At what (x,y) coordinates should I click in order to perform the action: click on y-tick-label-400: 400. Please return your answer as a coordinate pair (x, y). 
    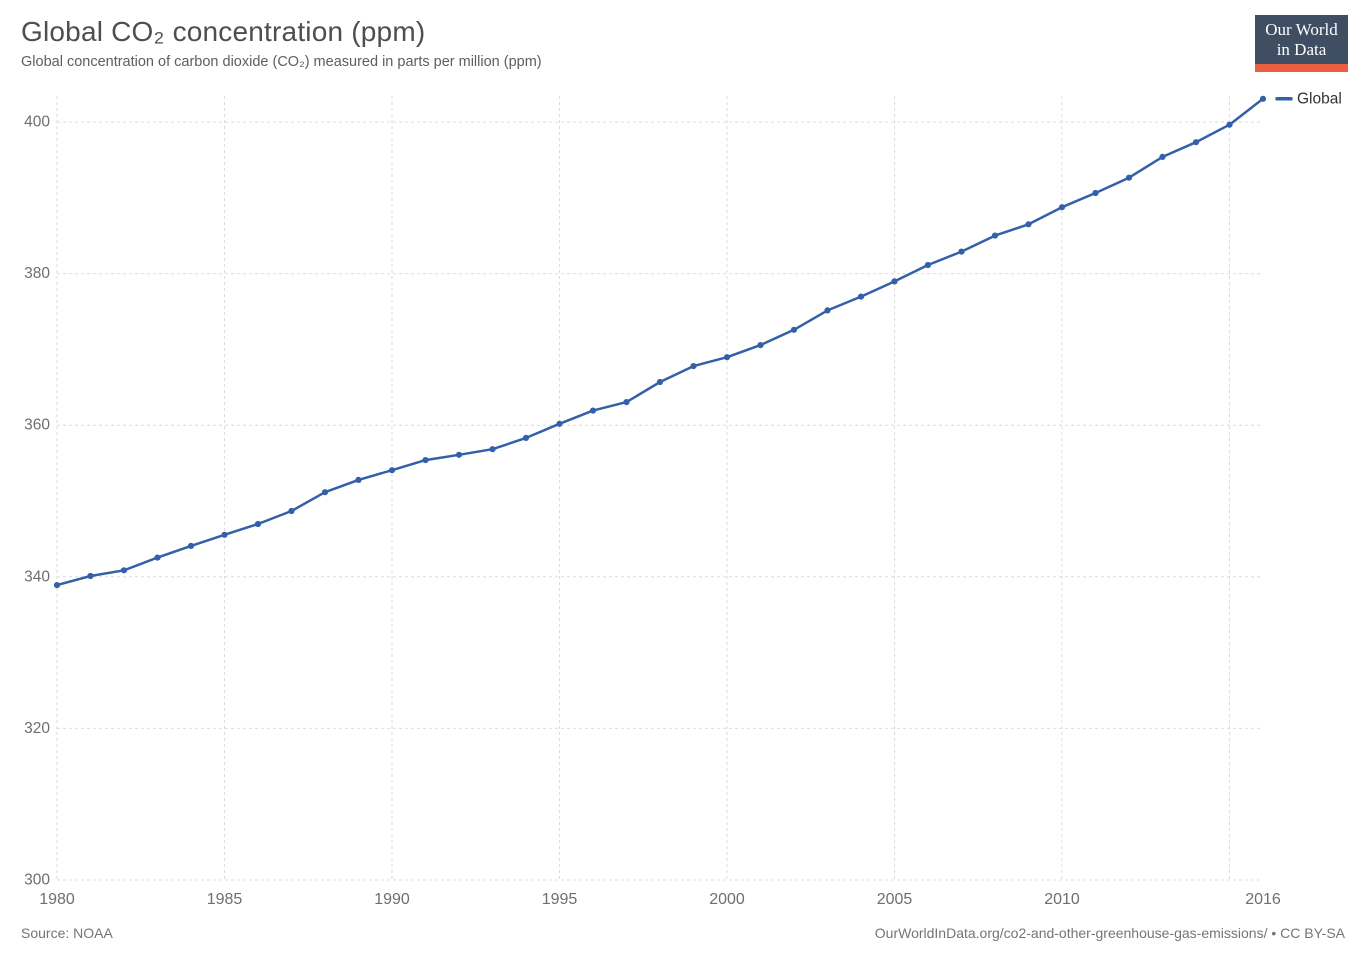
    Looking at the image, I should click on (37, 122).